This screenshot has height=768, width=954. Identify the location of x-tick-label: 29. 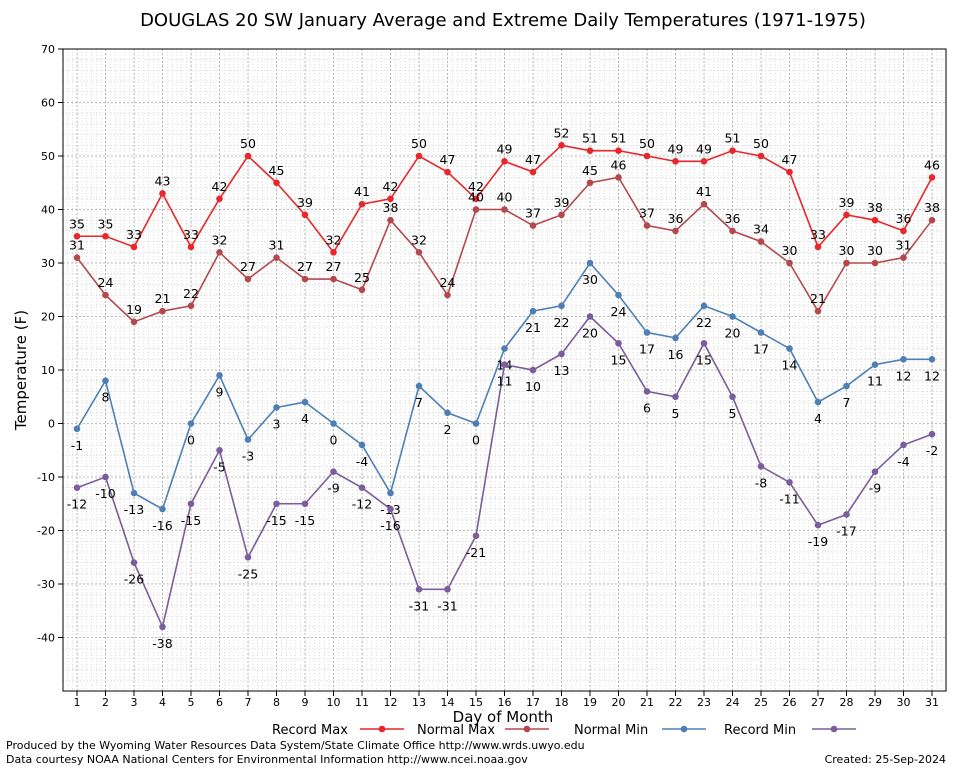
(875, 702).